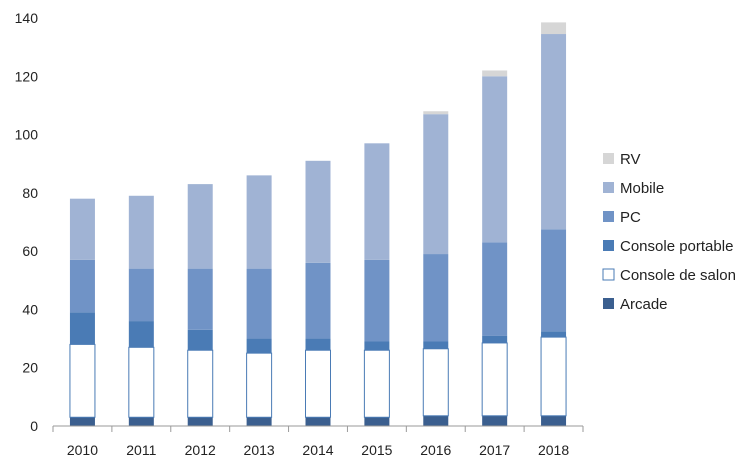 Image resolution: width=754 pixels, height=467 pixels. Describe the element at coordinates (554, 132) in the screenshot. I see `bar-segment-mobile-2018` at that location.